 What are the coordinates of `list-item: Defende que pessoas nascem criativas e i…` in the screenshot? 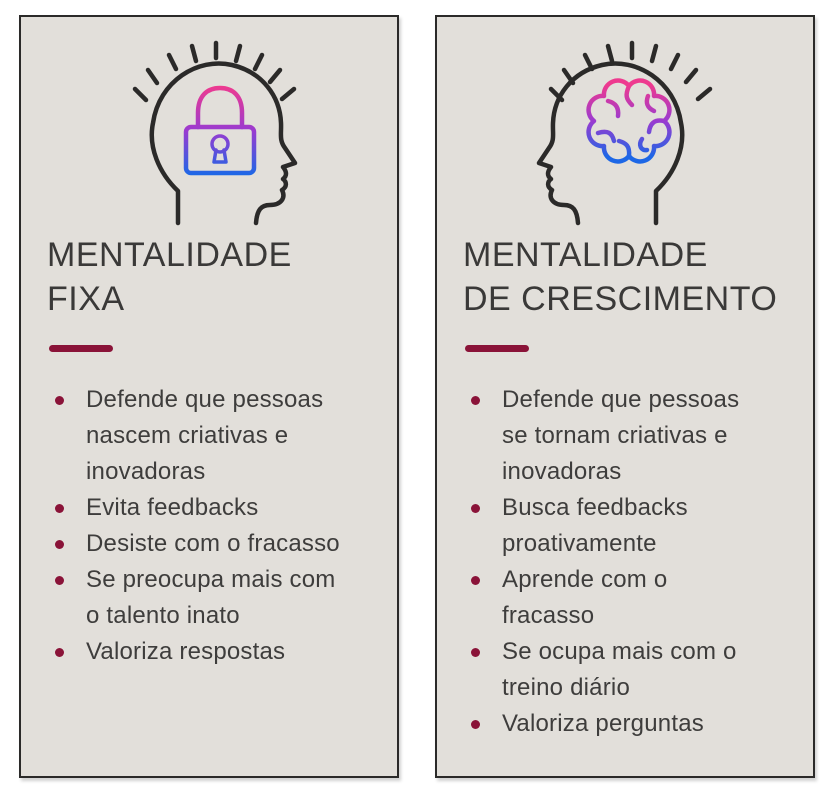 It's located at (197, 436).